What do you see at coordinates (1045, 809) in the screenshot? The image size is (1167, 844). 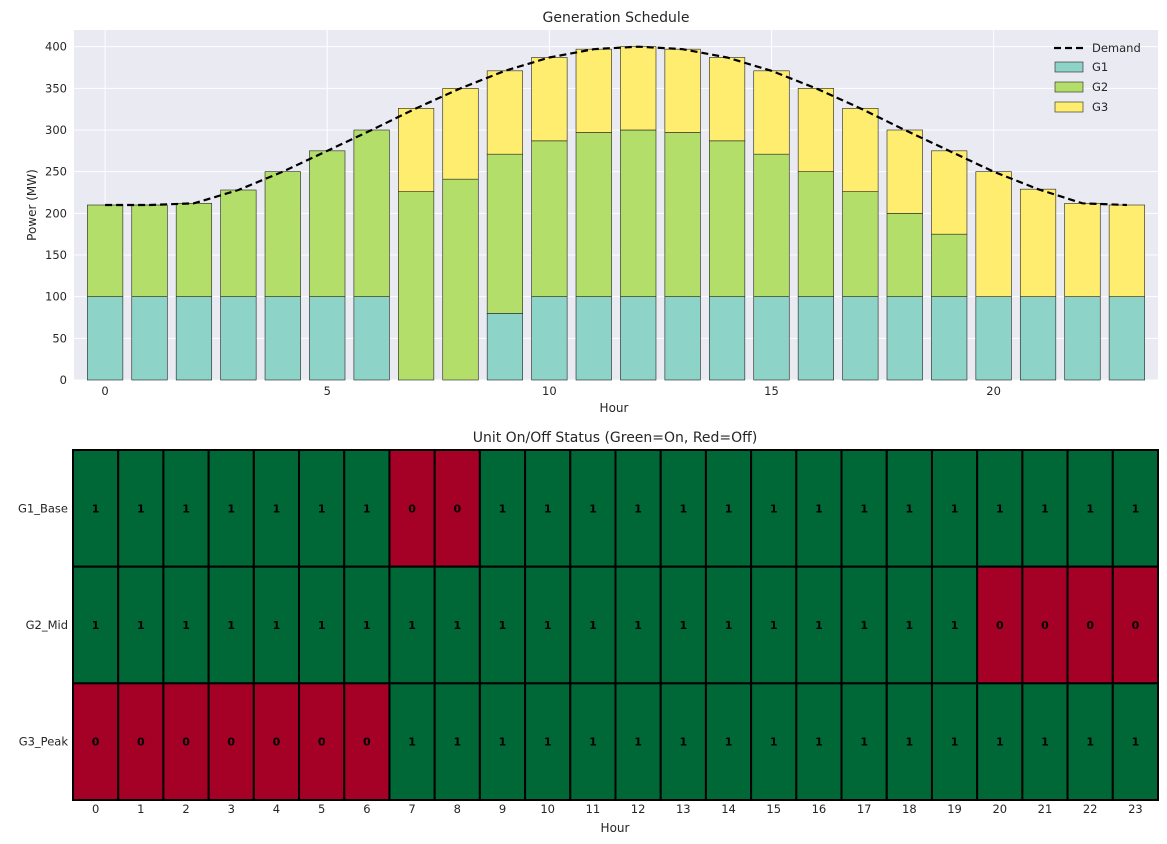 I see `column-label: 21` at bounding box center [1045, 809].